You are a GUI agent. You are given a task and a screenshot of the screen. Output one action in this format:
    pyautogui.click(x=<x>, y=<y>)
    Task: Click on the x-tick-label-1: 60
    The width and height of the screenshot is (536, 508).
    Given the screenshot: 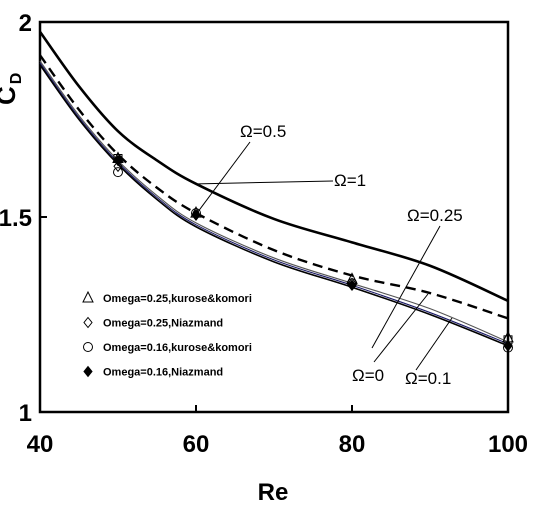 What is the action you would take?
    pyautogui.click(x=196, y=444)
    